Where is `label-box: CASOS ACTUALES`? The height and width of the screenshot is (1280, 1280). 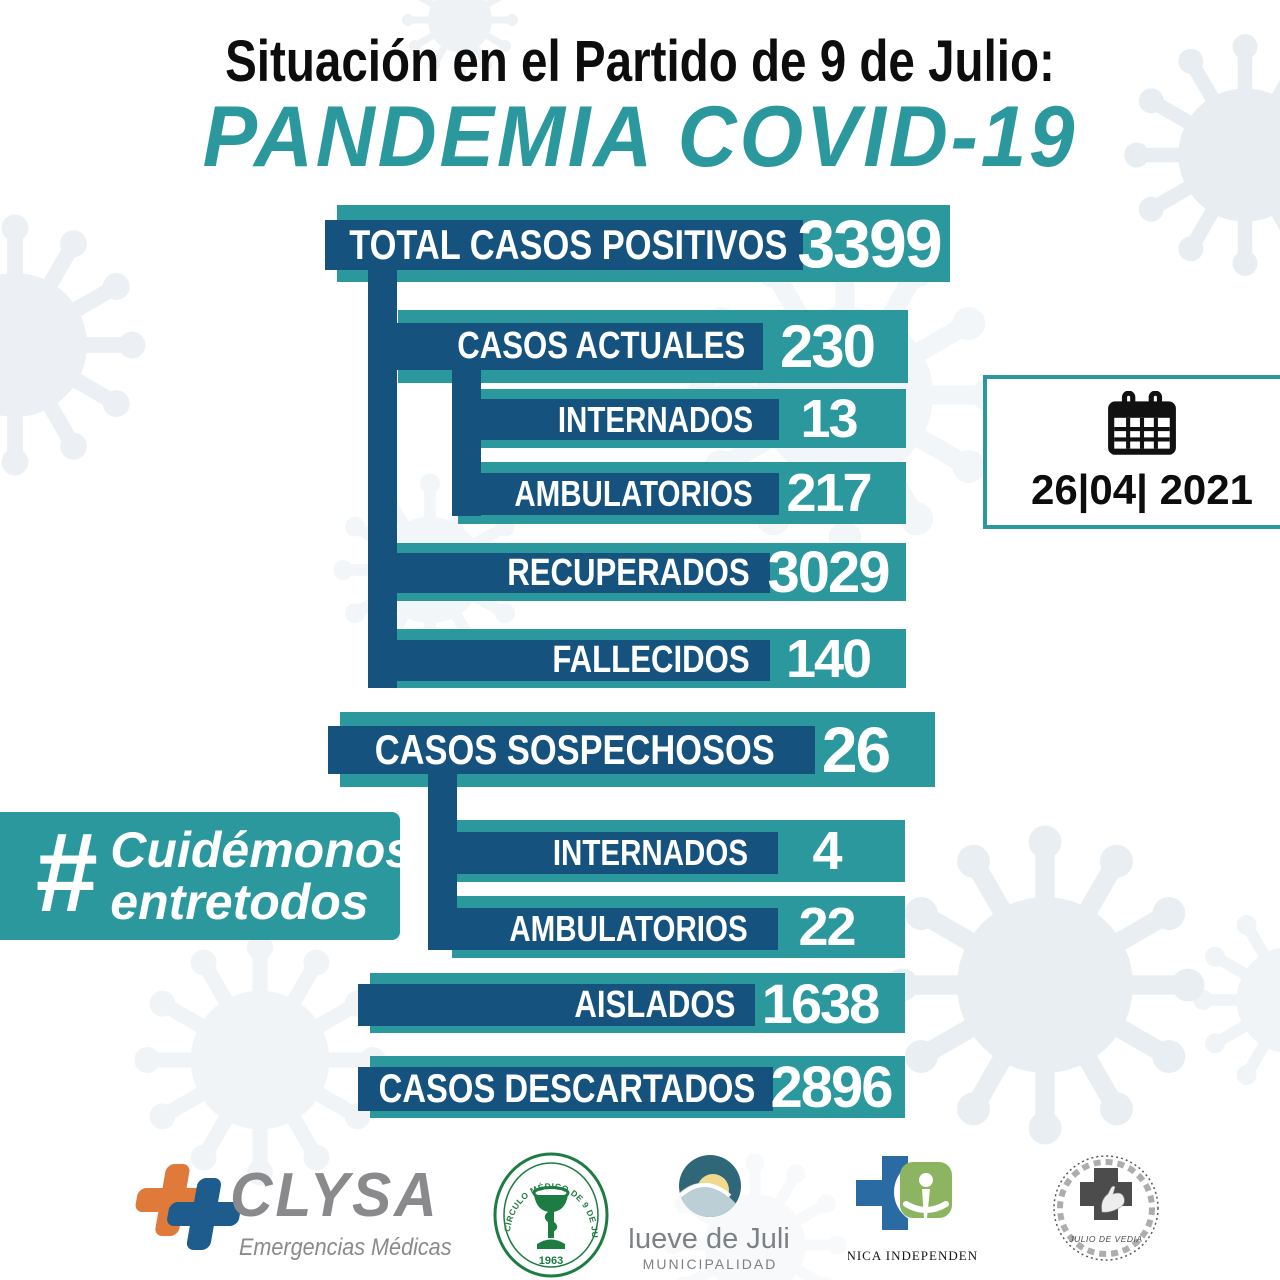
label-box: CASOS ACTUALES is located at coordinates (576, 346).